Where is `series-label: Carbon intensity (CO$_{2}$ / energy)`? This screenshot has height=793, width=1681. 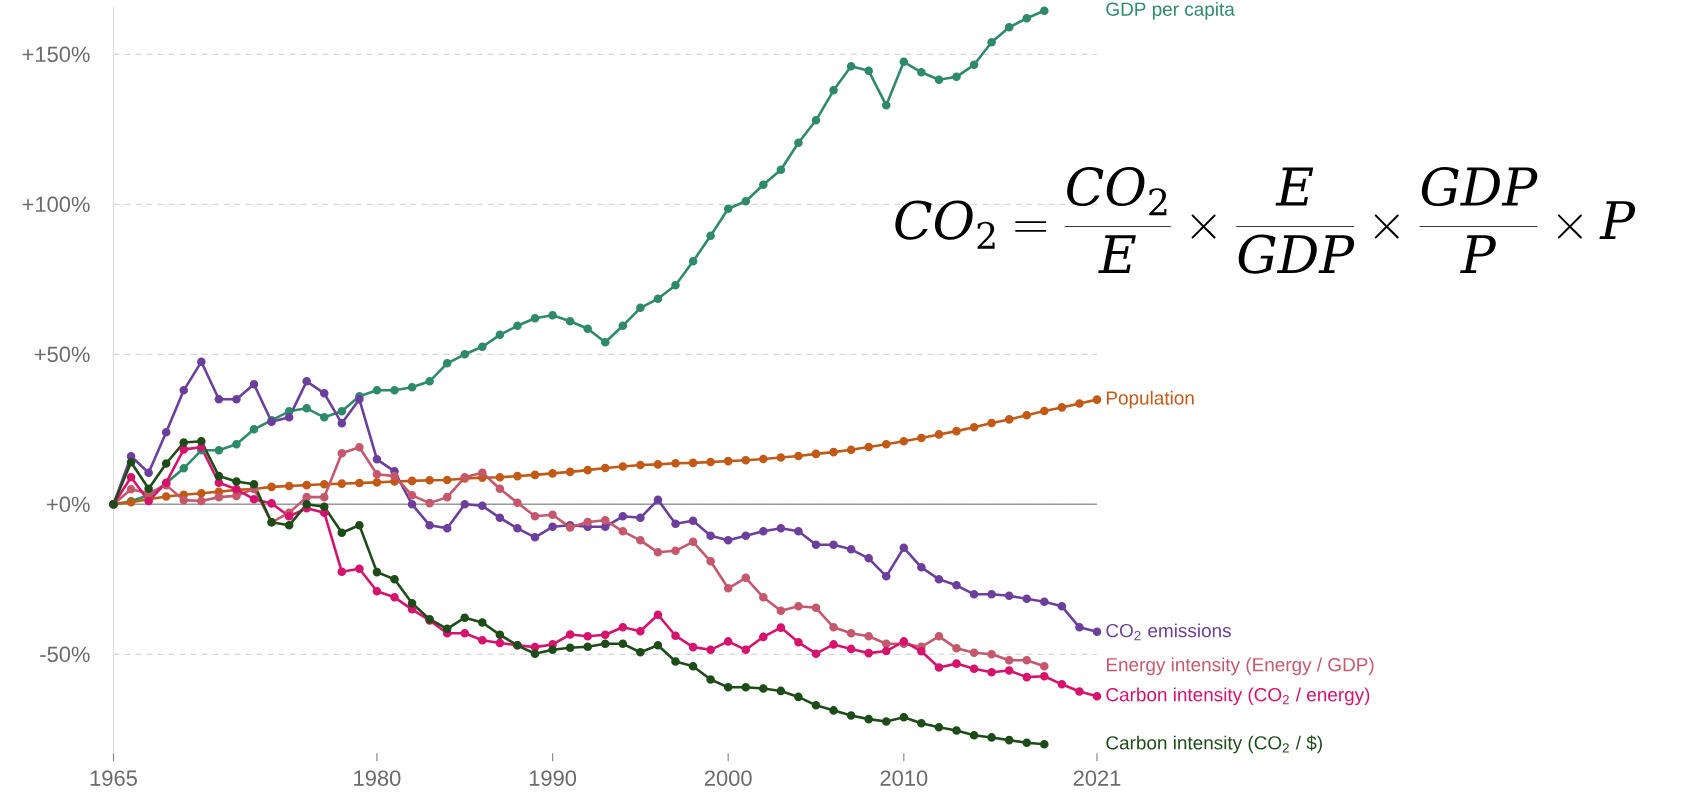 series-label: Carbon intensity (CO$_{2}$ / energy) is located at coordinates (1238, 696).